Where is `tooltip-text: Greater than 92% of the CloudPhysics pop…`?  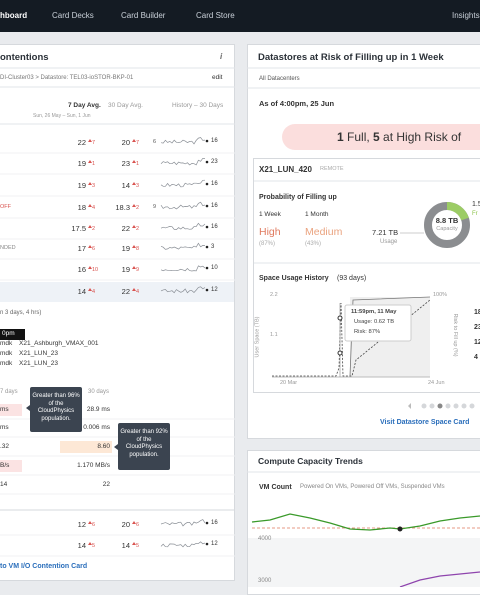 tooltip-text: Greater than 92% of the CloudPhysics pop… is located at coordinates (144, 444).